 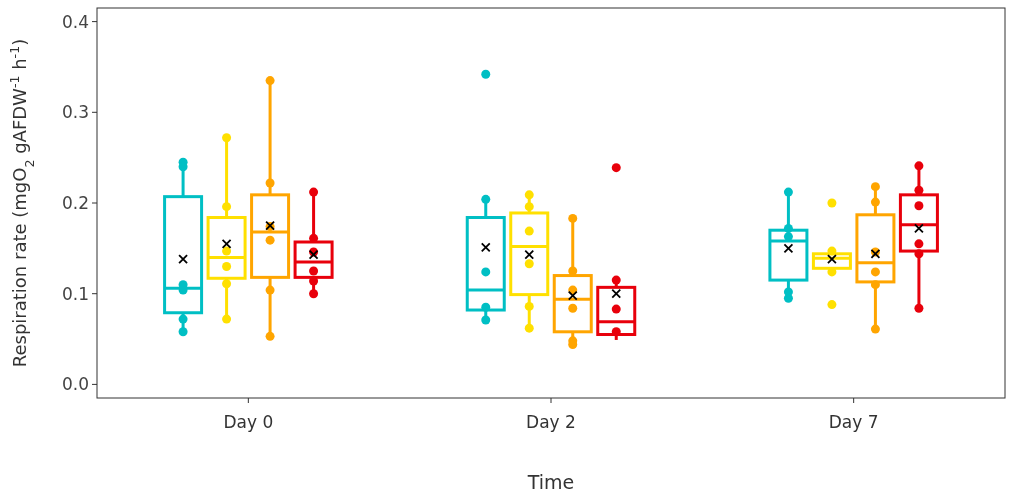 I want to click on y-tick-label: 0.4, so click(x=75, y=21).